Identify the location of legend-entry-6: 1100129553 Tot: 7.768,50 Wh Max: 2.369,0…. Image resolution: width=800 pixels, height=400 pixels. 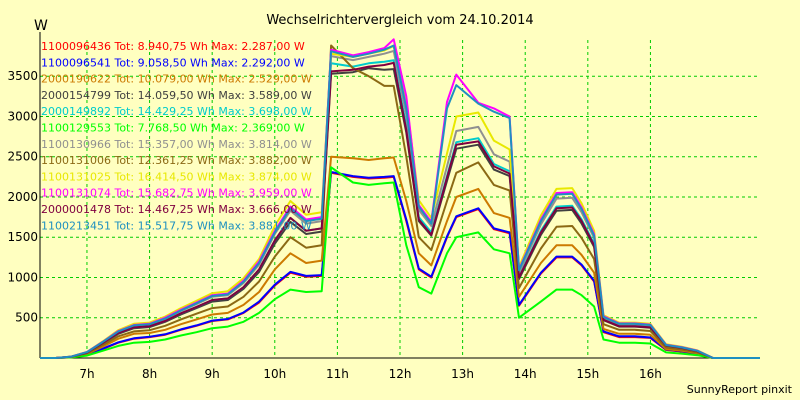
(173, 128).